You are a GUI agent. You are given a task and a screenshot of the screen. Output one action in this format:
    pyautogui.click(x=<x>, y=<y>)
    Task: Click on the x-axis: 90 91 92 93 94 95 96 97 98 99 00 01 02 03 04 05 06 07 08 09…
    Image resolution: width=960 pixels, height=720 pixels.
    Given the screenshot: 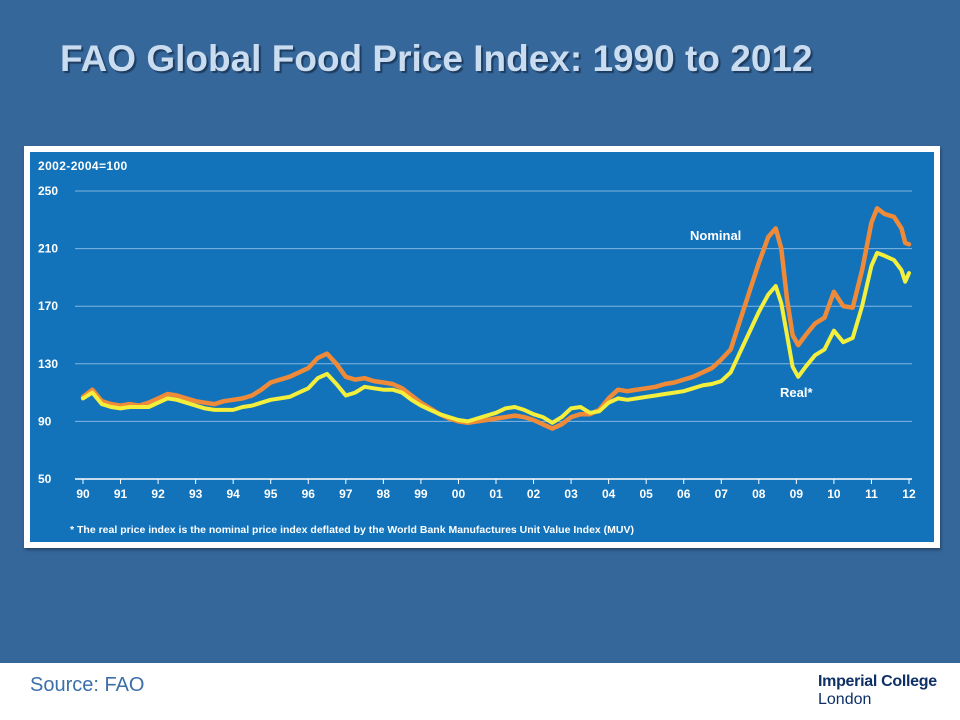 What is the action you would take?
    pyautogui.click(x=496, y=490)
    